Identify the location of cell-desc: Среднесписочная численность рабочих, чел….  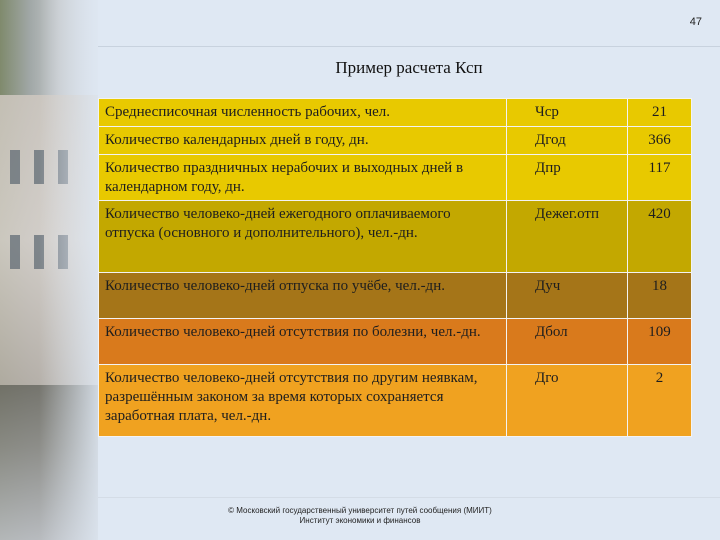
(302, 112).